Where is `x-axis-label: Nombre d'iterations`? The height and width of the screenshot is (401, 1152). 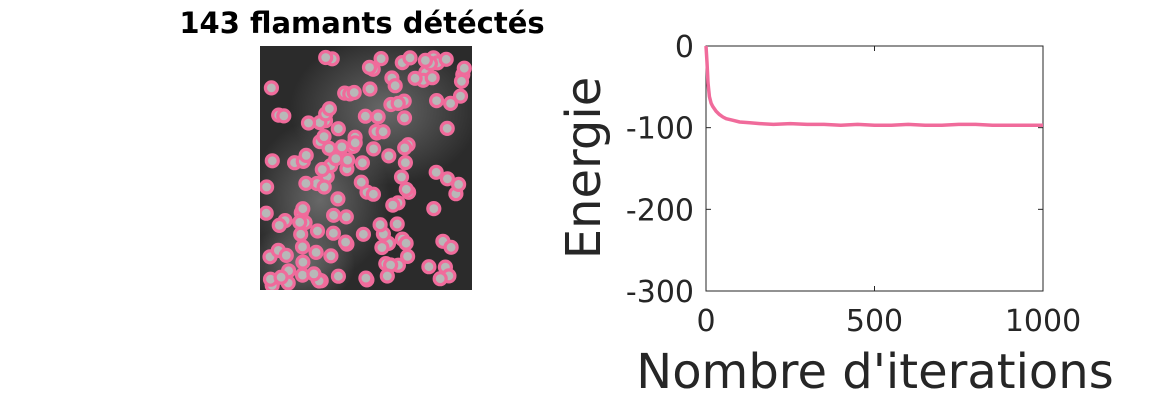
x-axis-label: Nombre d'iterations is located at coordinates (874, 372).